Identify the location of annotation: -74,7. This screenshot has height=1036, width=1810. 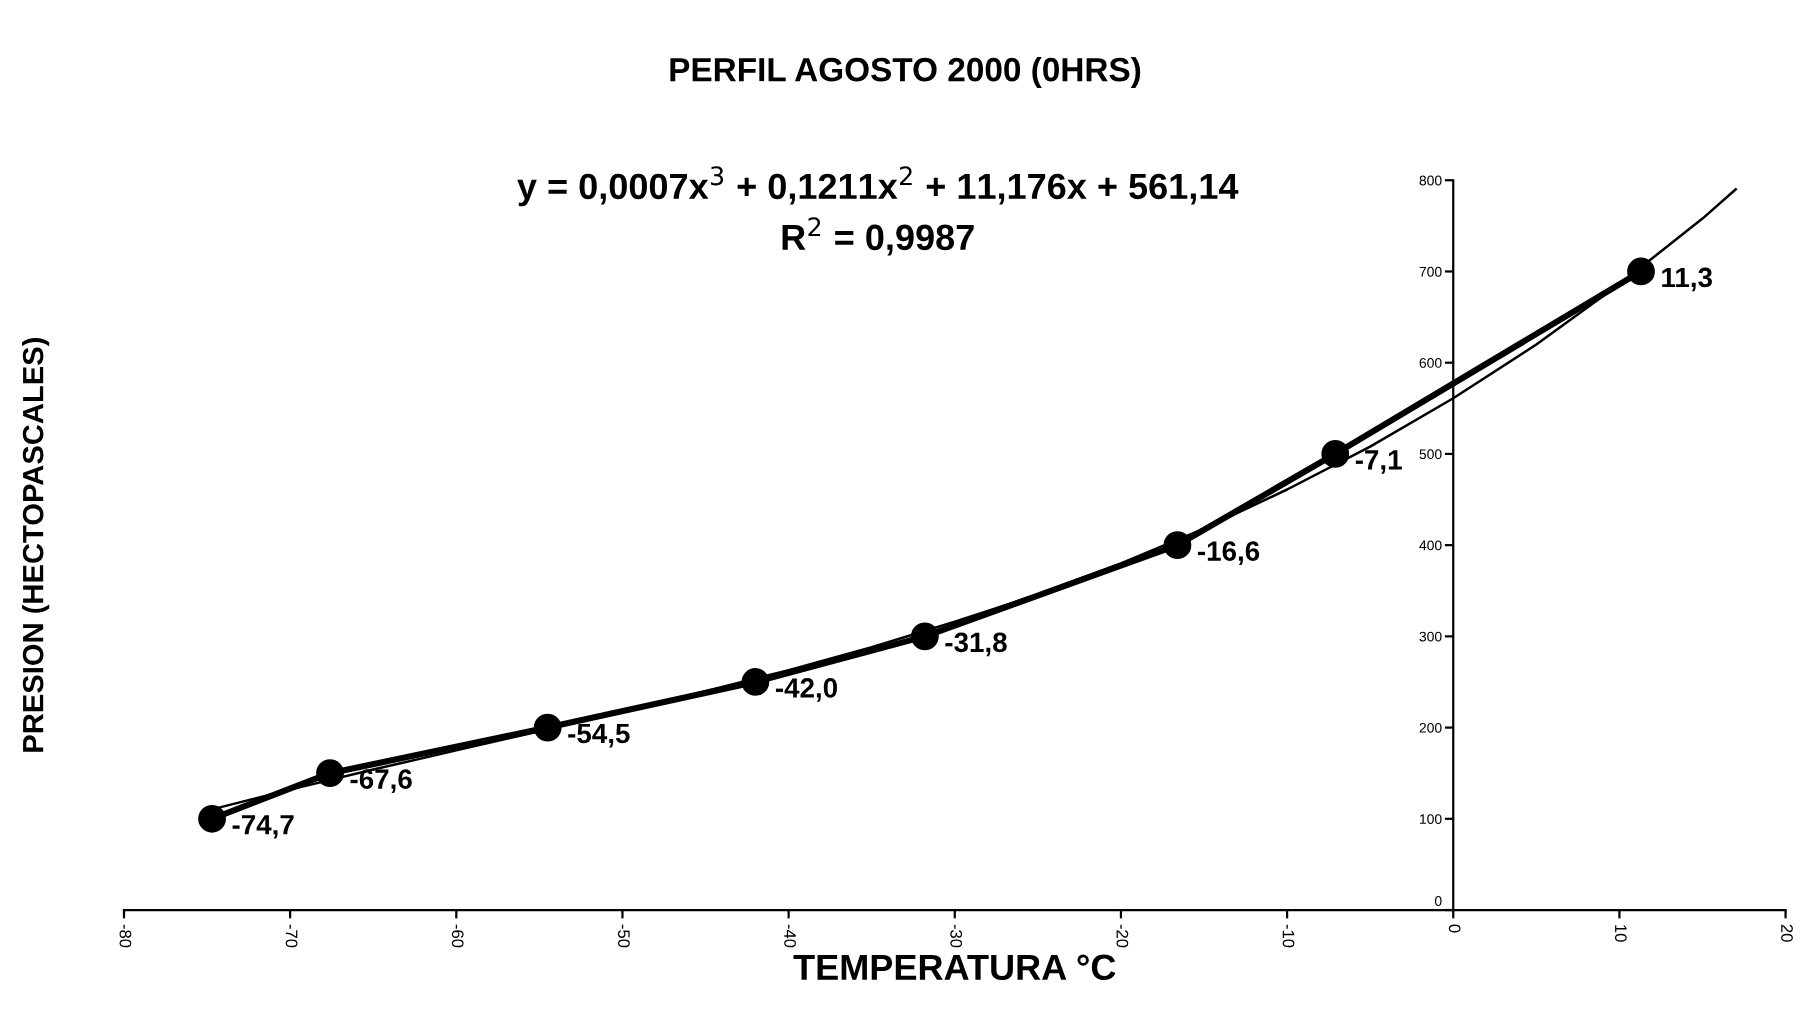
(263, 827).